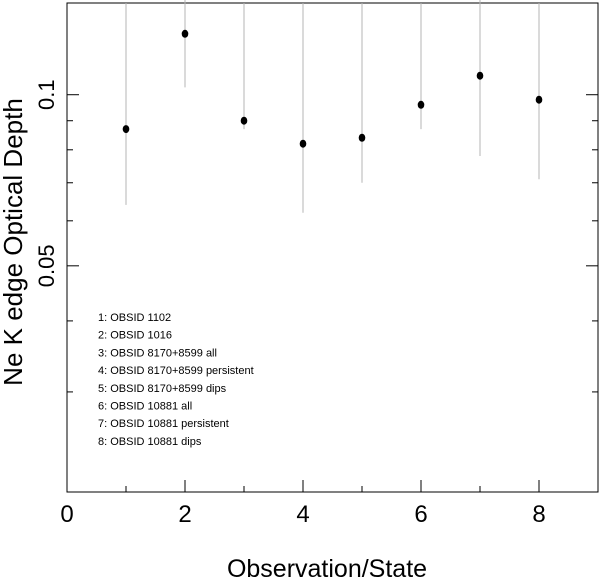 Image resolution: width=600 pixels, height=581 pixels. What do you see at coordinates (420, 514) in the screenshot?
I see `x-tick-label: 6` at bounding box center [420, 514].